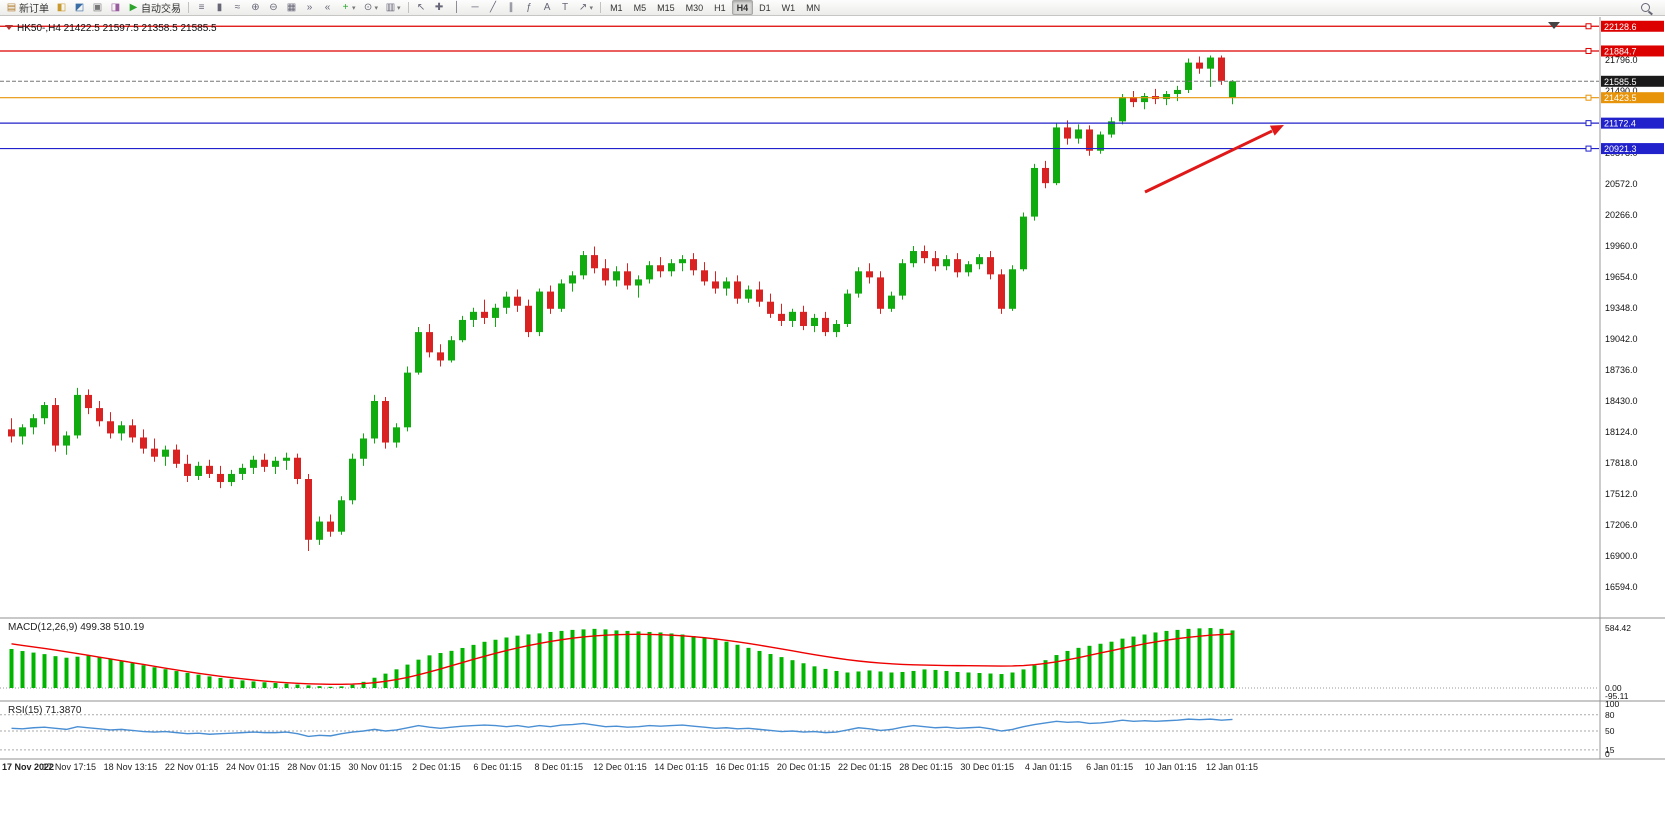 The image size is (1665, 827). Describe the element at coordinates (273, 8) in the screenshot. I see `zoom-out-button: ⊖` at that location.